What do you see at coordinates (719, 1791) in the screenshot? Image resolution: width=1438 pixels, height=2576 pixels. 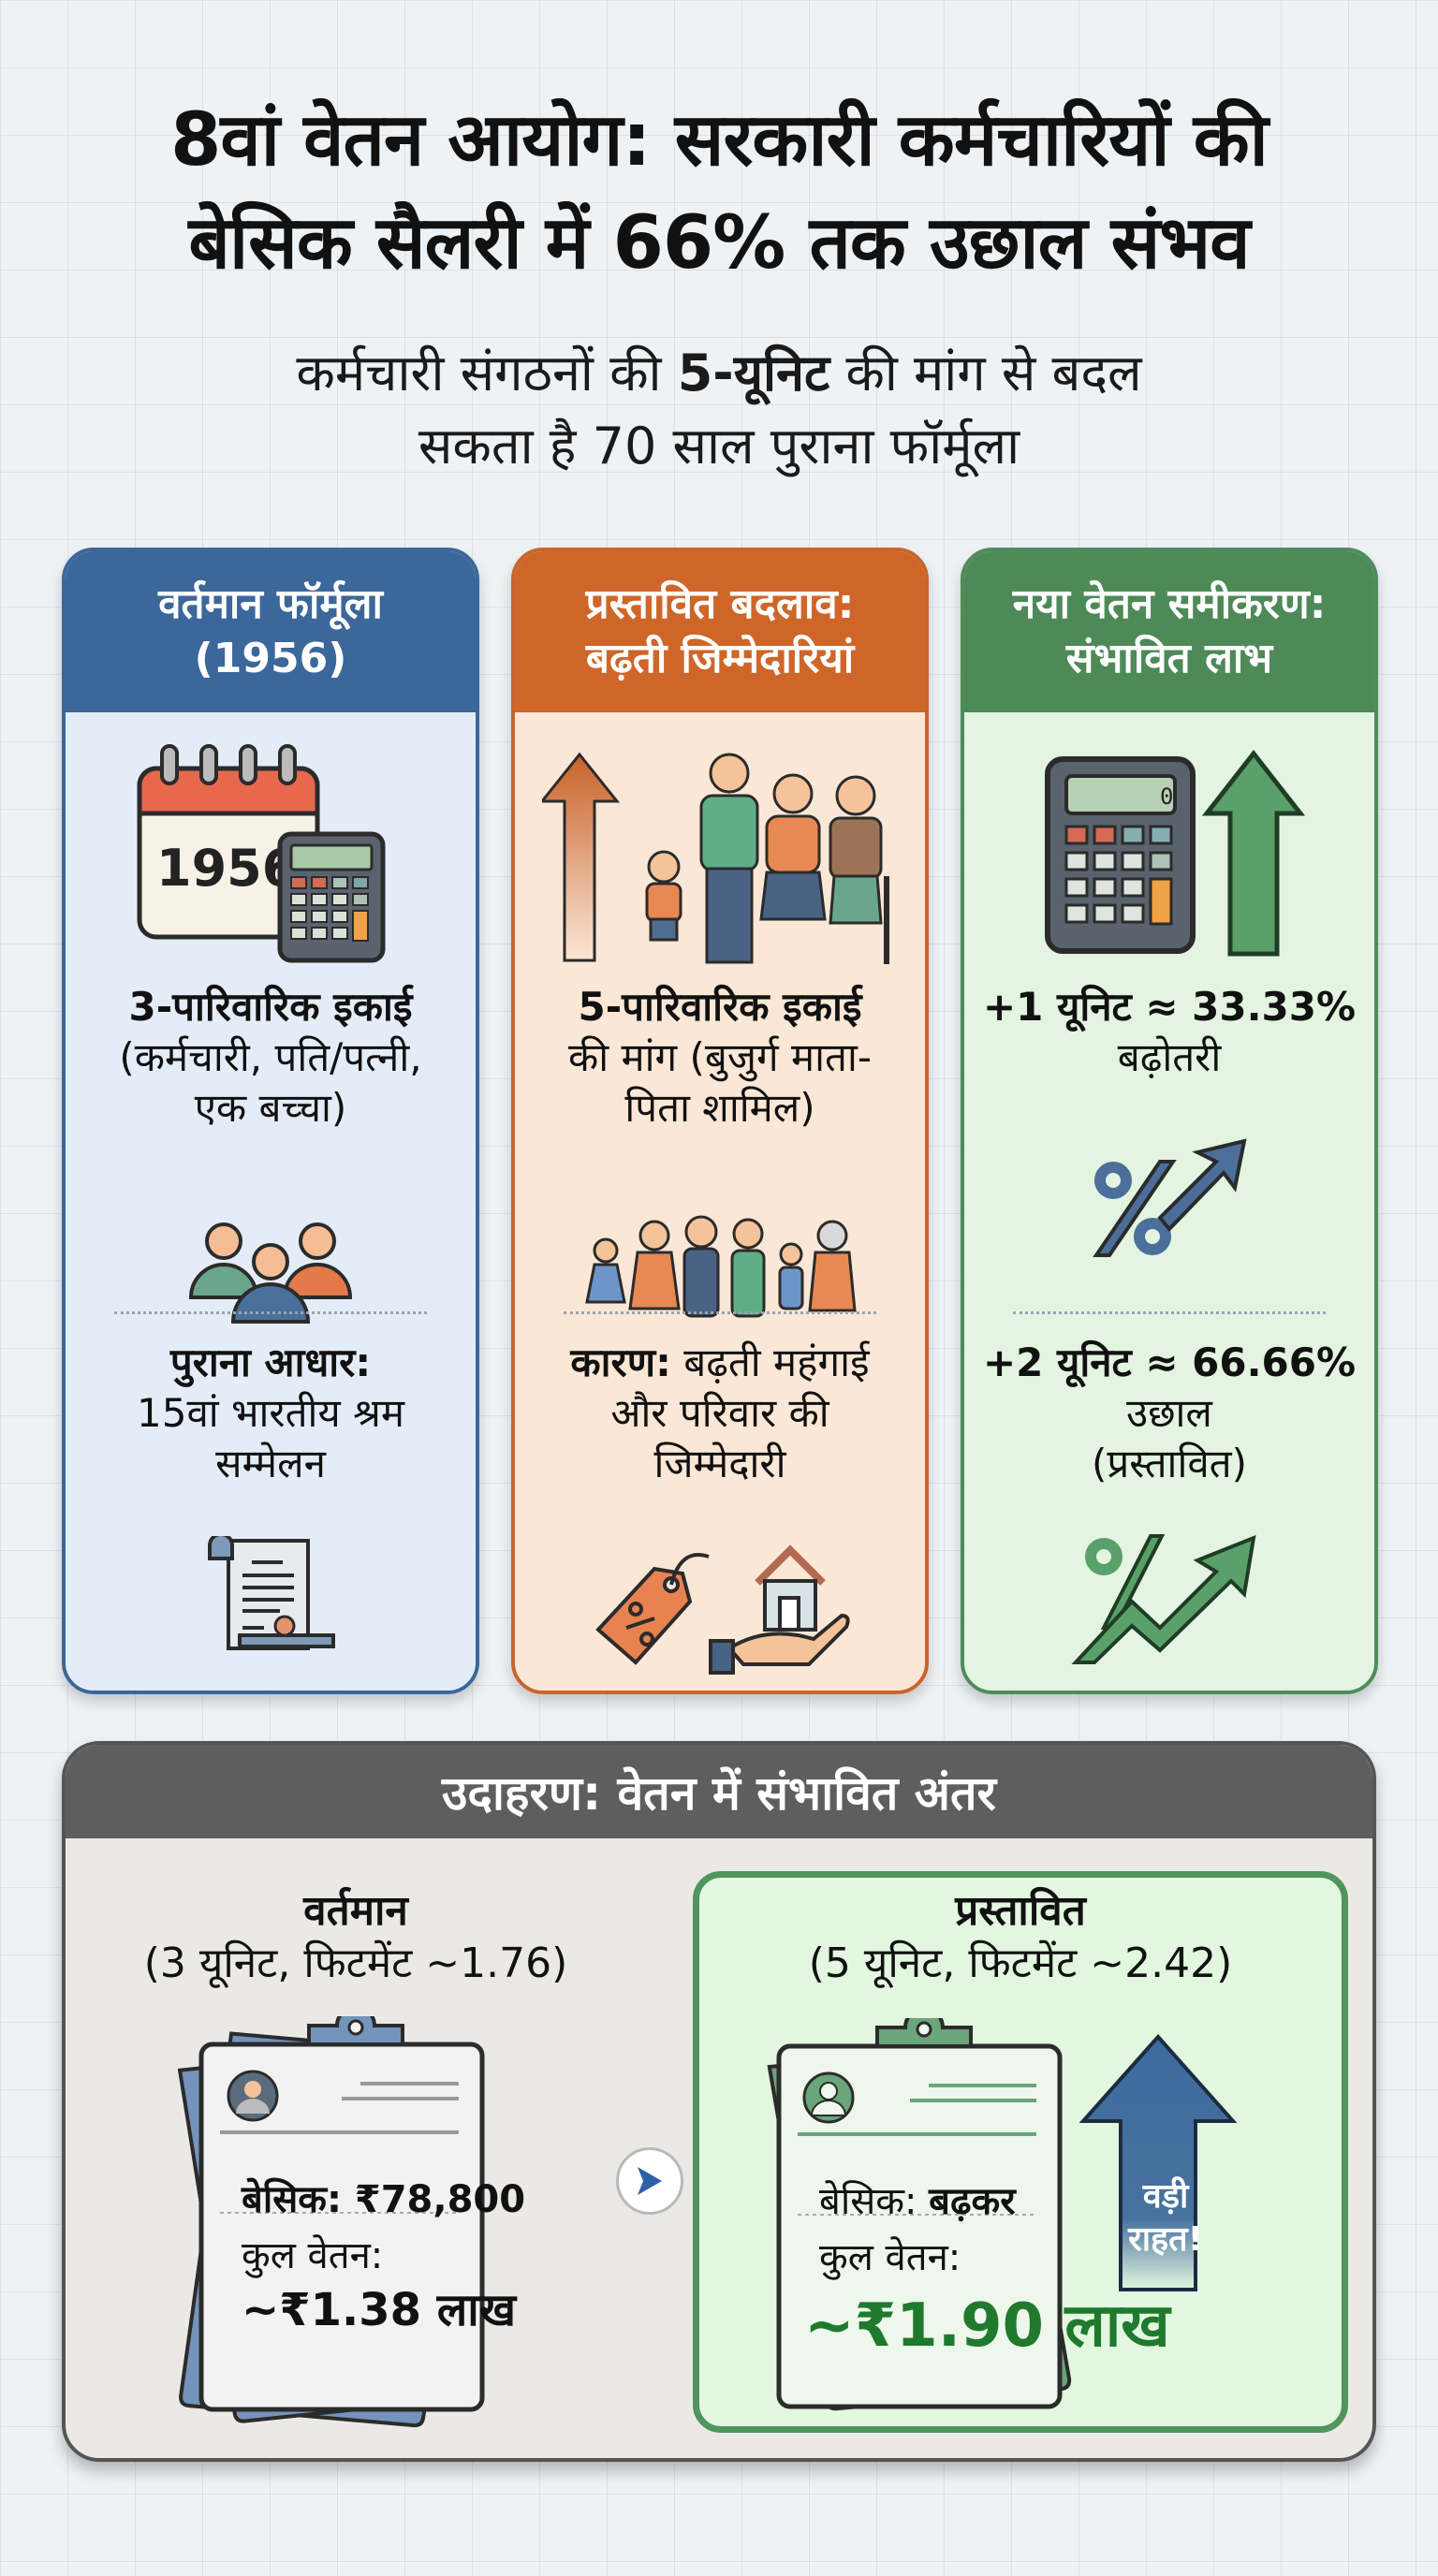 I see `example-heading: उदाहरण: वेतन में संभावित अंतर` at bounding box center [719, 1791].